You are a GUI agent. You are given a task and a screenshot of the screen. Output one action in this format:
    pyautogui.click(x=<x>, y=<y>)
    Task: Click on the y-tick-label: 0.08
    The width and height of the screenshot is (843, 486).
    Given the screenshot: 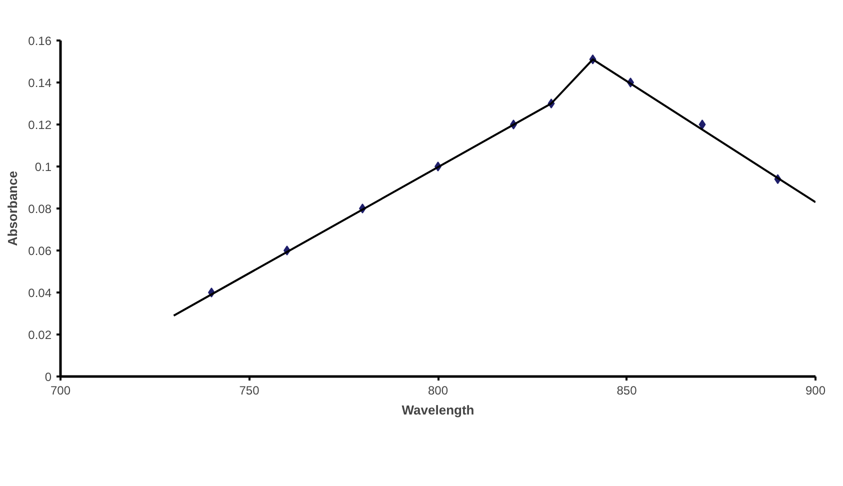 What is the action you would take?
    pyautogui.click(x=40, y=209)
    